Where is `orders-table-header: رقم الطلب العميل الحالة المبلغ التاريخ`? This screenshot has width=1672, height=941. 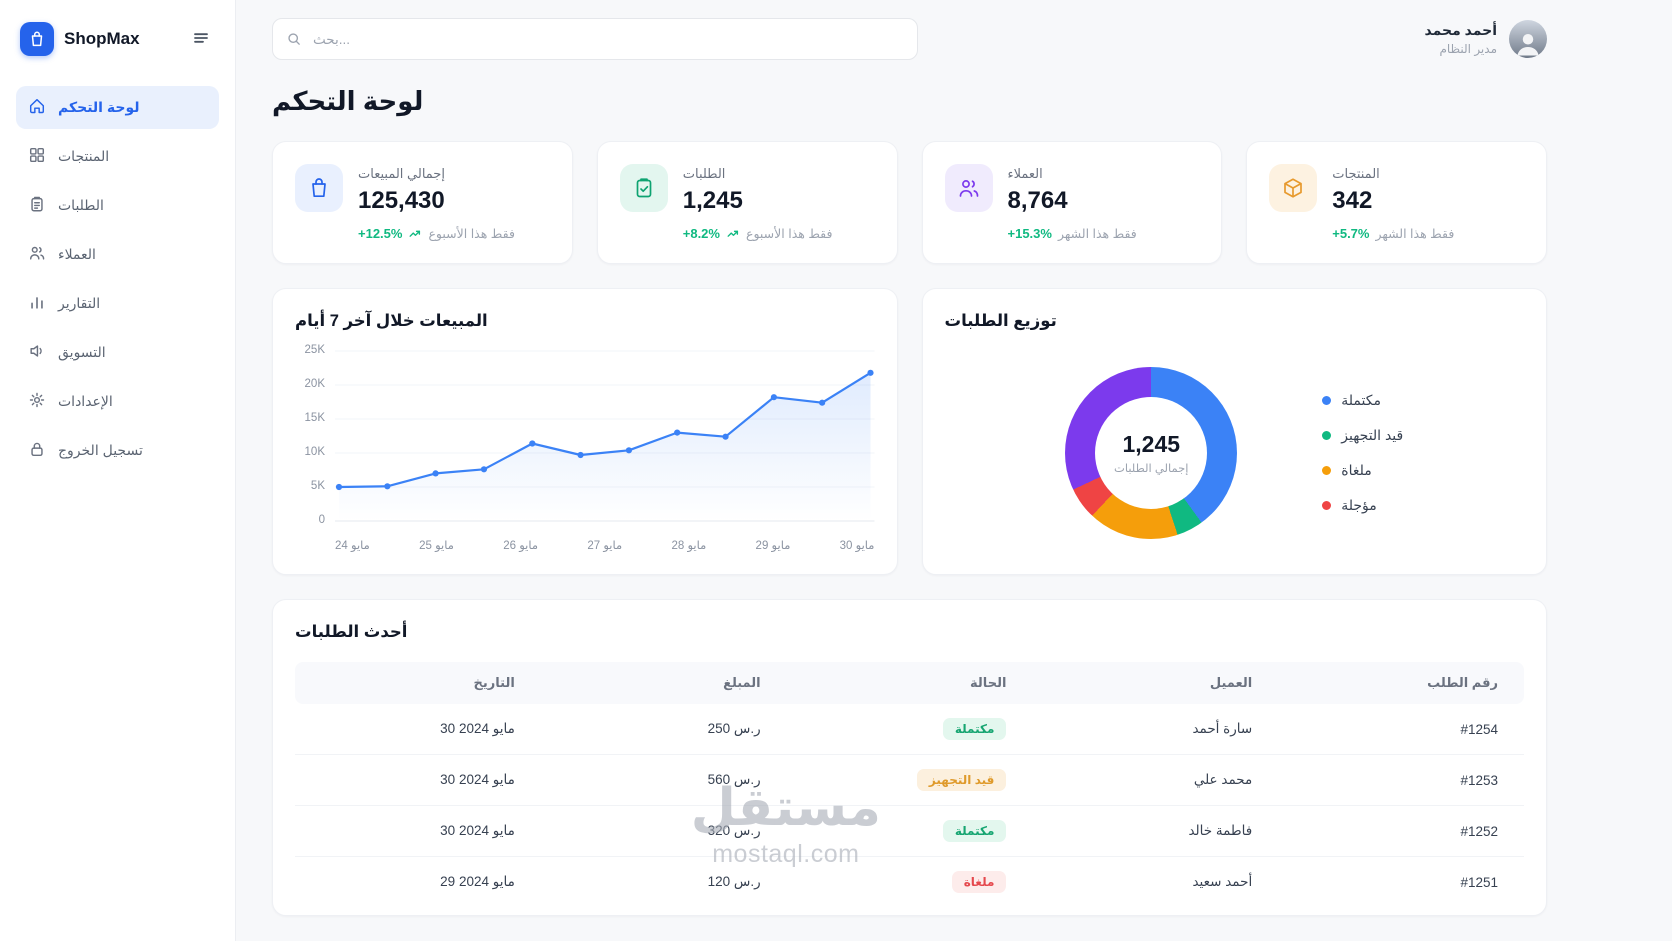 orders-table-header: رقم الطلب العميل الحالة المبلغ التاريخ is located at coordinates (909, 683).